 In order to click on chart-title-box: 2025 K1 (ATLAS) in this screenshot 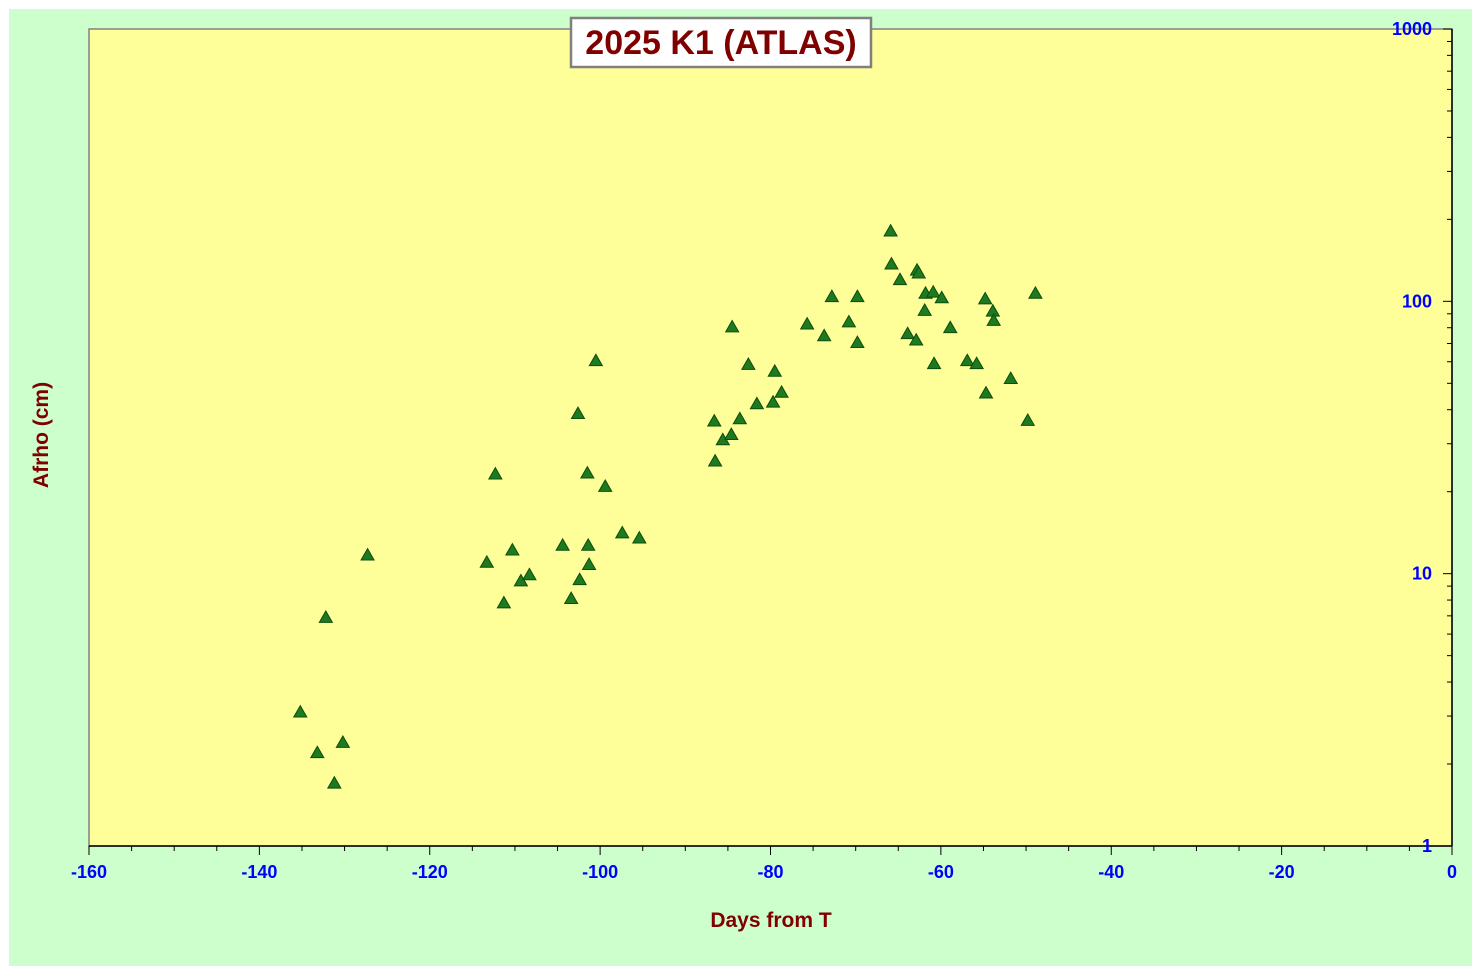, I will do `click(721, 42)`.